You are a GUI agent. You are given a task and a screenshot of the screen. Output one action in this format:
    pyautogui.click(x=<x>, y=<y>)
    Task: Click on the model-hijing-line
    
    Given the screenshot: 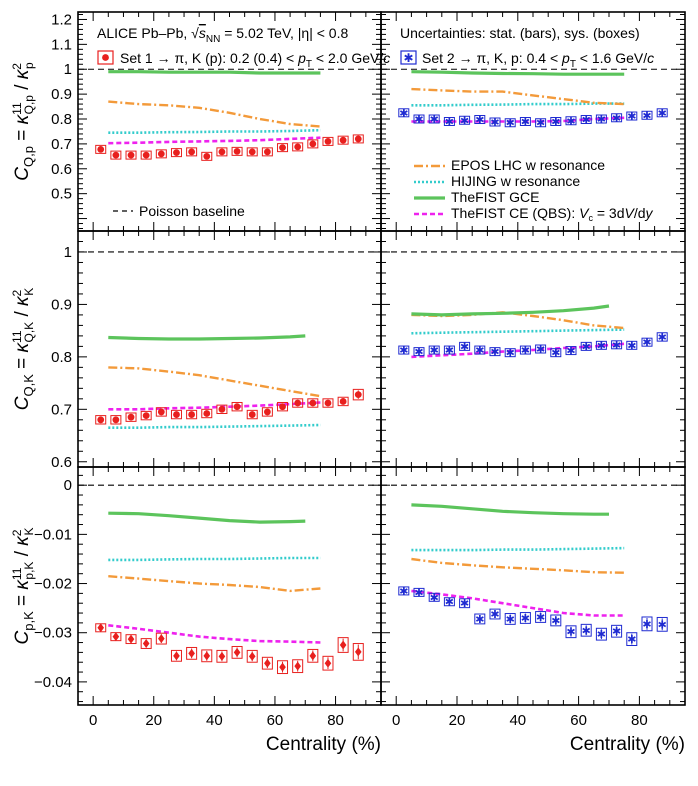 What is the action you would take?
    pyautogui.click(x=214, y=131)
    